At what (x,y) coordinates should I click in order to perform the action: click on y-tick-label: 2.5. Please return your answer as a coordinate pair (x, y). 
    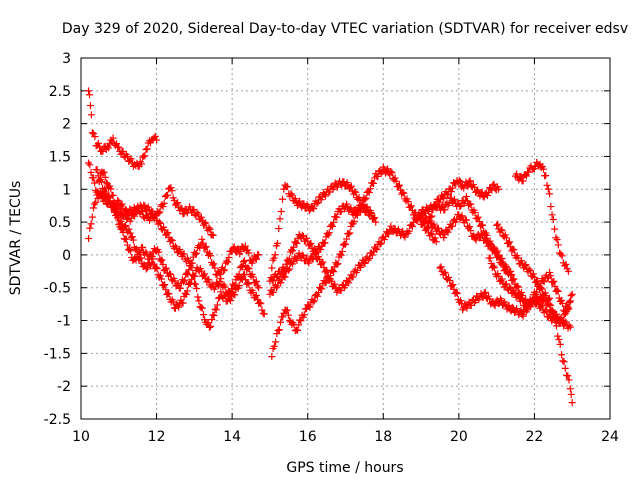
    Looking at the image, I should click on (60, 92).